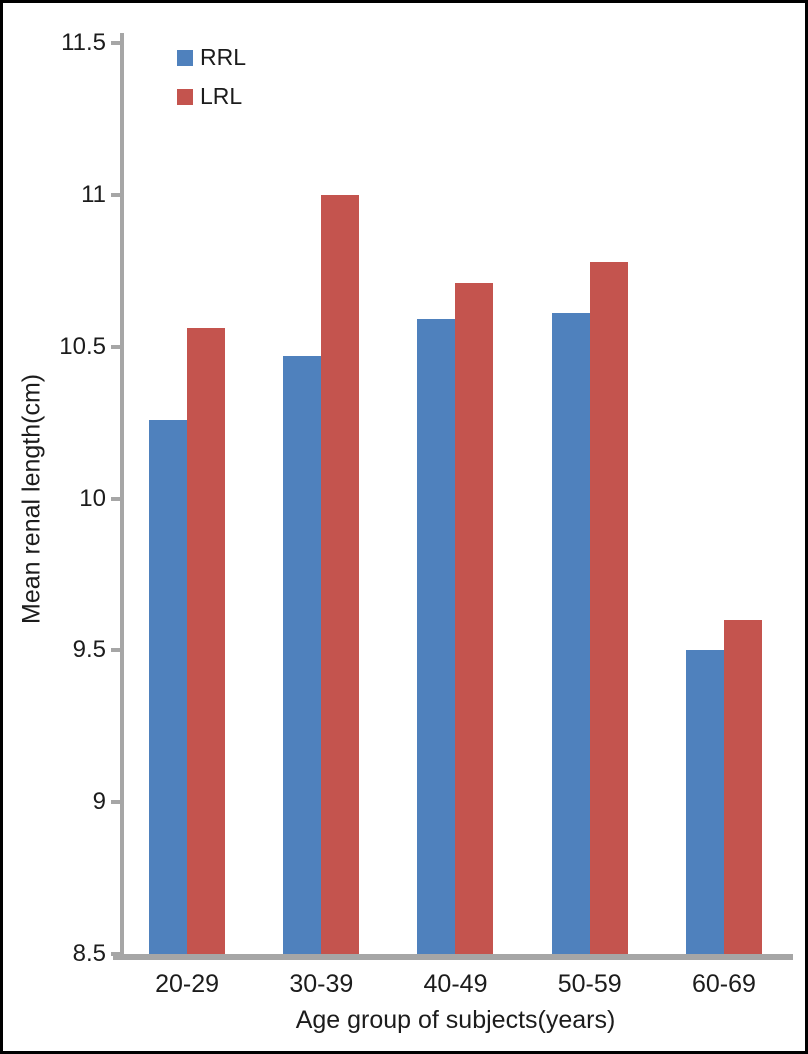  I want to click on y-tick-label: 9, so click(99, 802).